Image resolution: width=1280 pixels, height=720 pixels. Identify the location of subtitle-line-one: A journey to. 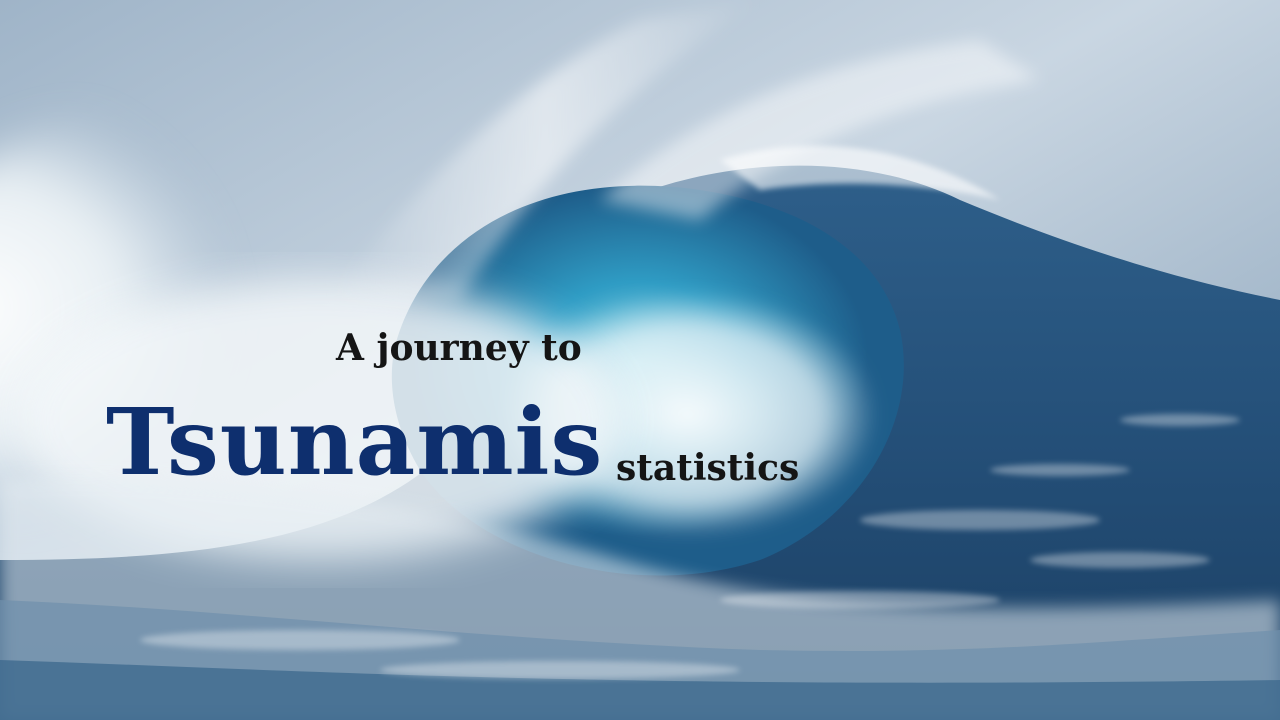
(459, 348).